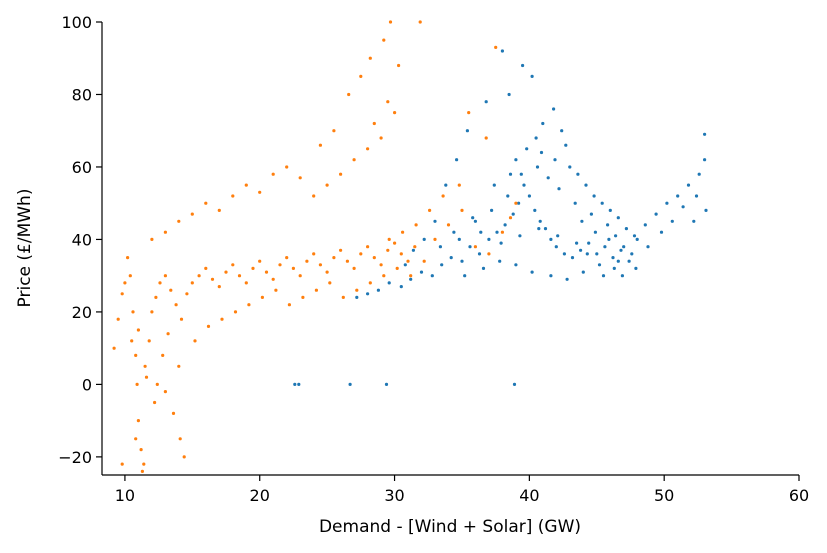 The height and width of the screenshot is (553, 827). What do you see at coordinates (260, 495) in the screenshot?
I see `x-tick-label: 20` at bounding box center [260, 495].